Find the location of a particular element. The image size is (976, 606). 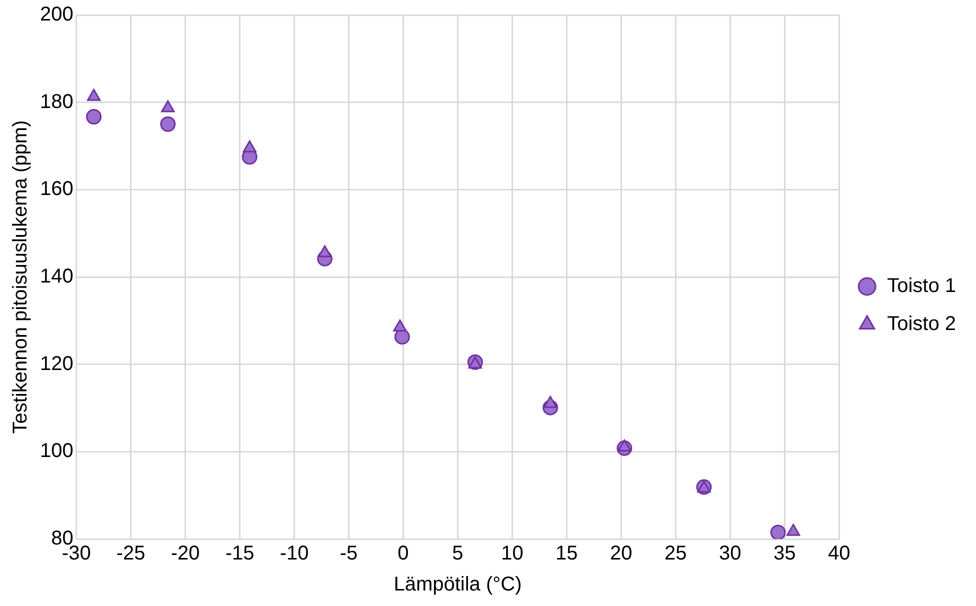

y-tick-label: 120 is located at coordinates (57, 363).